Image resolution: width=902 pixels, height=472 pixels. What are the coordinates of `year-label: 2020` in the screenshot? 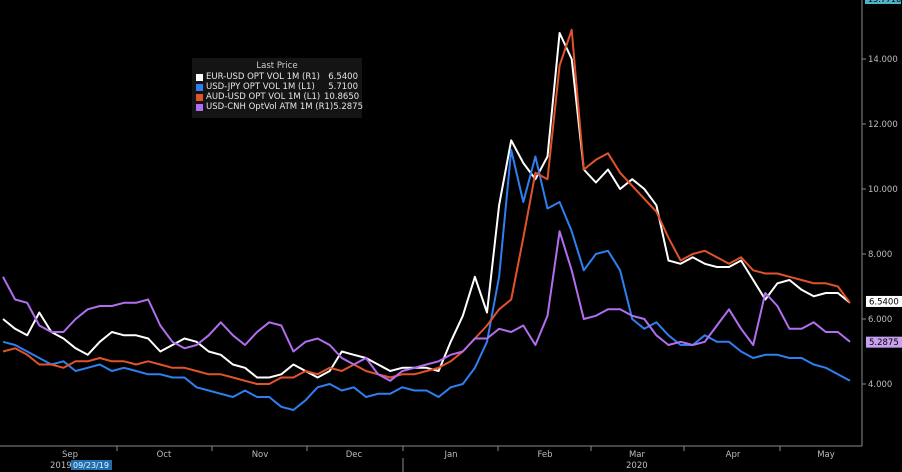 It's located at (637, 466).